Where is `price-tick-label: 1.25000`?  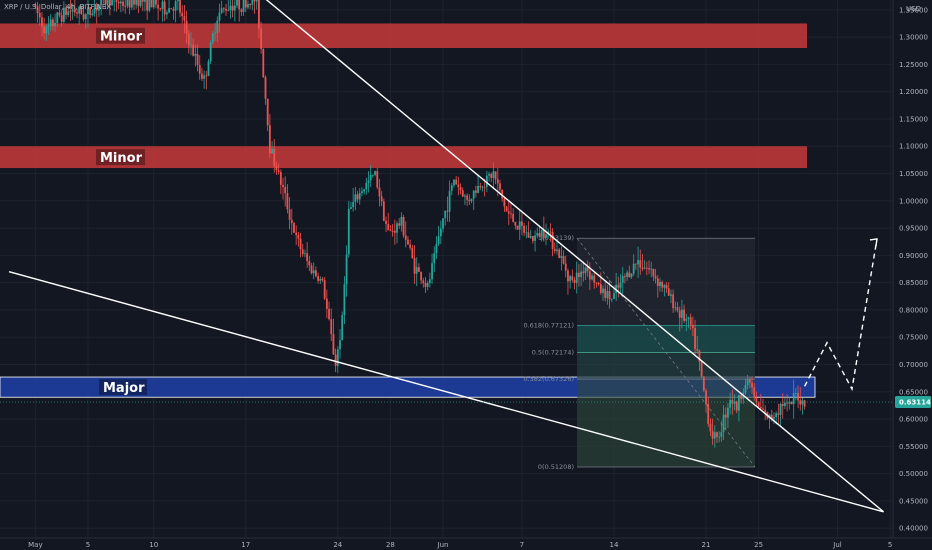 price-tick-label: 1.25000 is located at coordinates (913, 65).